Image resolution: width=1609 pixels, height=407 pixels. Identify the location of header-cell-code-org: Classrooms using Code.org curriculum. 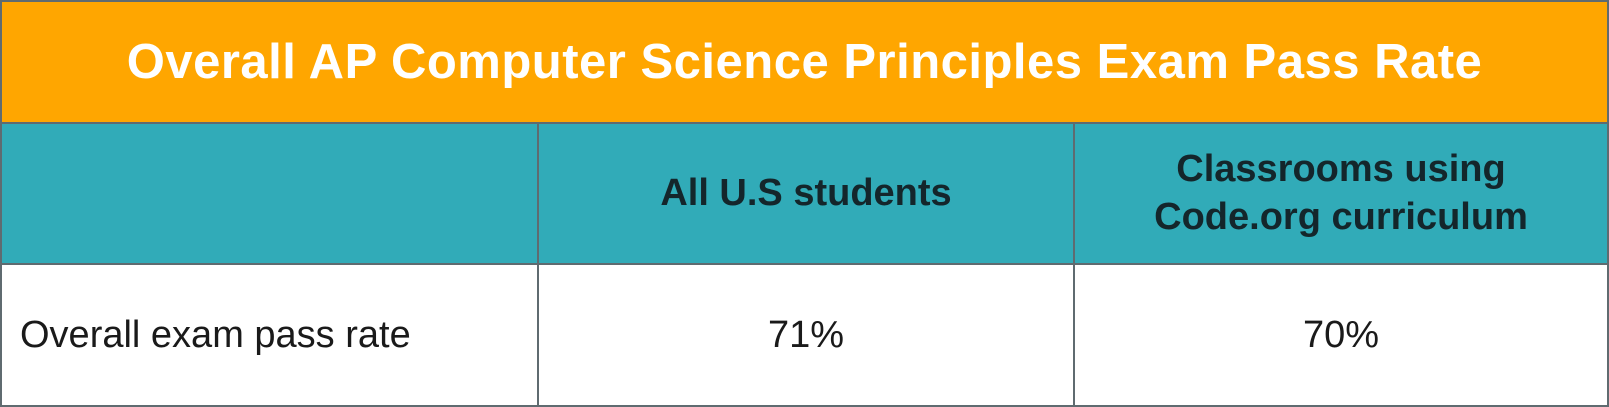
(1341, 193).